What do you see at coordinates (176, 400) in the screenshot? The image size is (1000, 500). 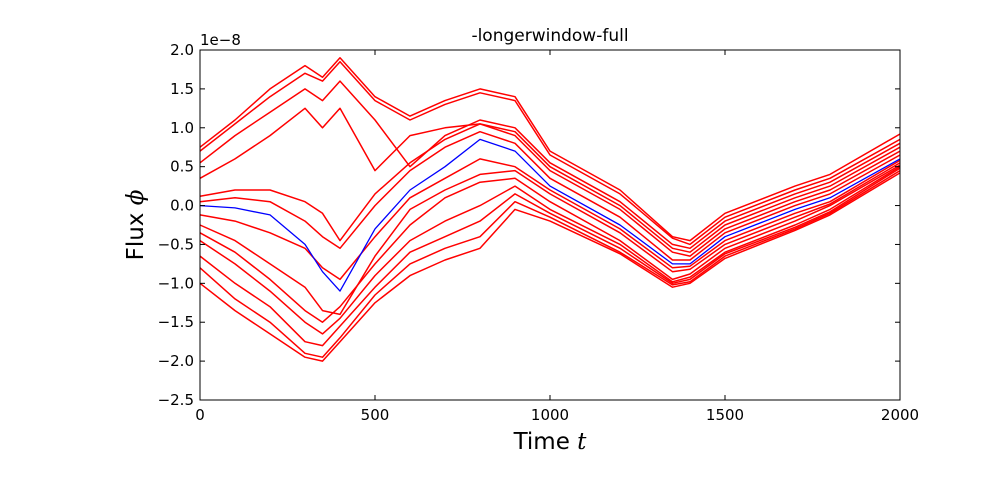 I see `y-tick-label-0: −2.5` at bounding box center [176, 400].